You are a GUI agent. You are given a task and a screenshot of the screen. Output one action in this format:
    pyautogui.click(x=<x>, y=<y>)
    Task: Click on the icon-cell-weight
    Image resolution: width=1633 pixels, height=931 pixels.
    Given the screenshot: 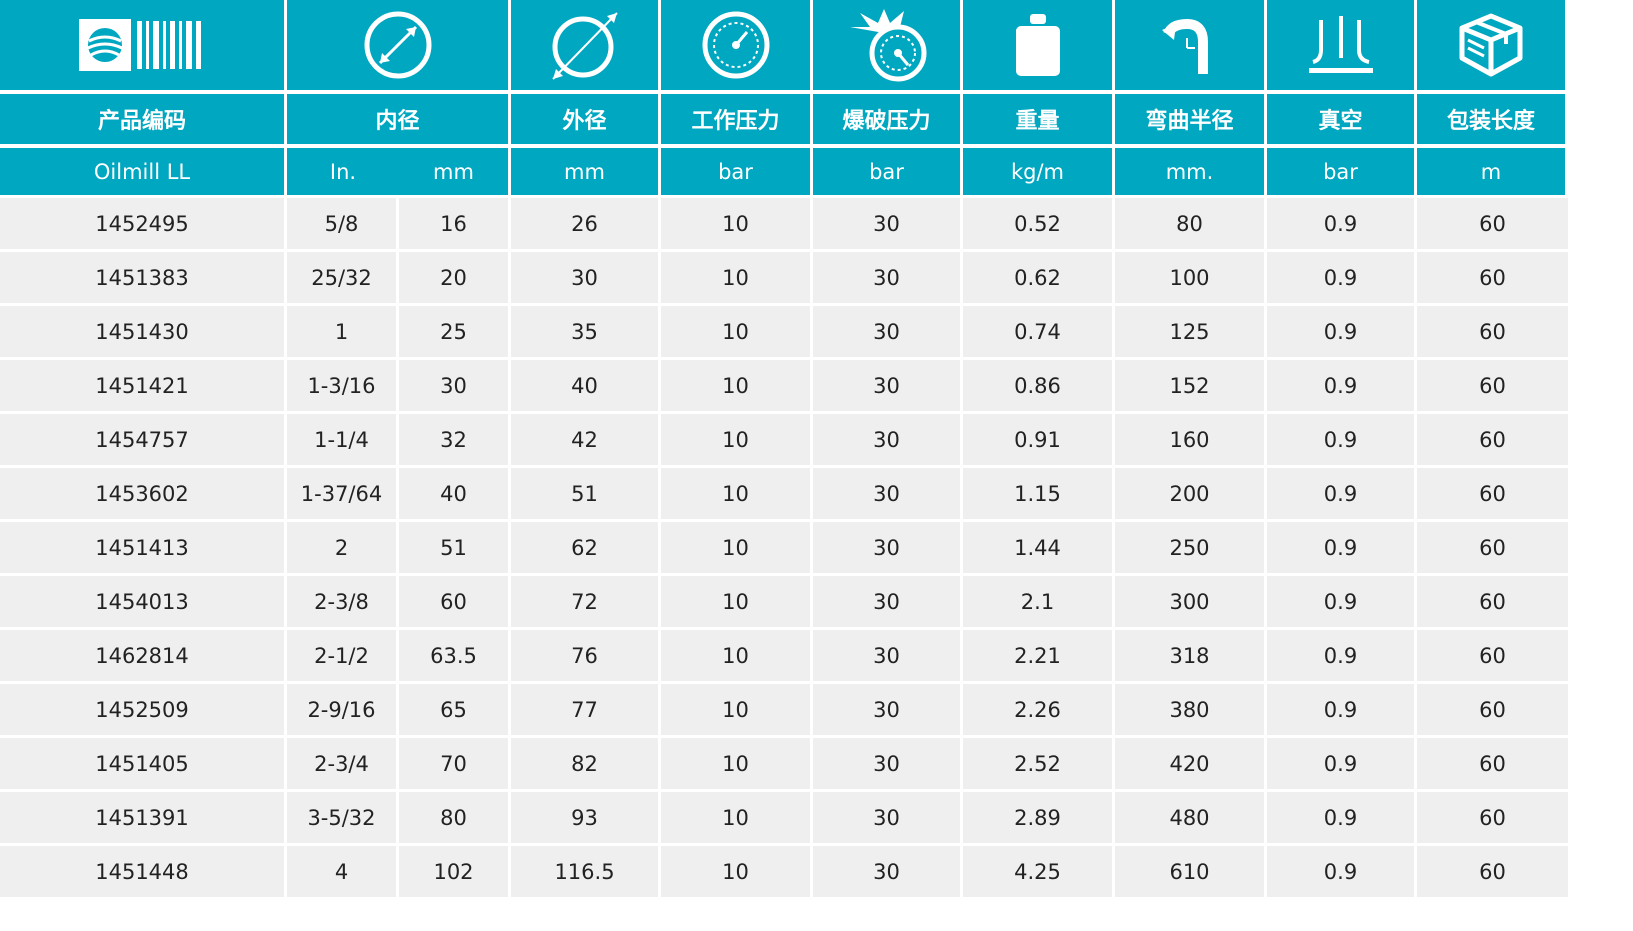 What is the action you would take?
    pyautogui.click(x=1039, y=47)
    